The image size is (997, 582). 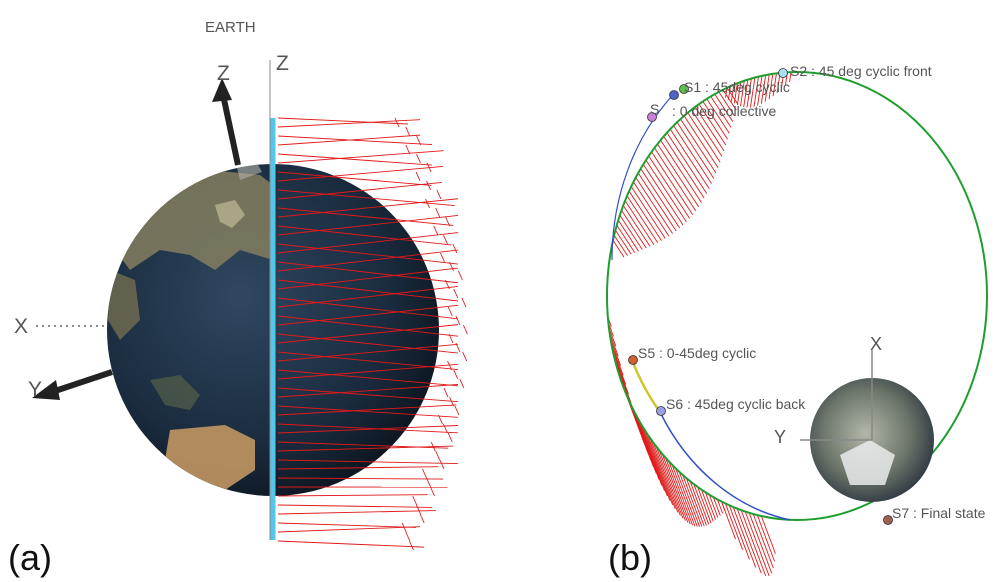 What do you see at coordinates (697, 353) in the screenshot?
I see `label-s5: S5 : 0-45deg cyclic` at bounding box center [697, 353].